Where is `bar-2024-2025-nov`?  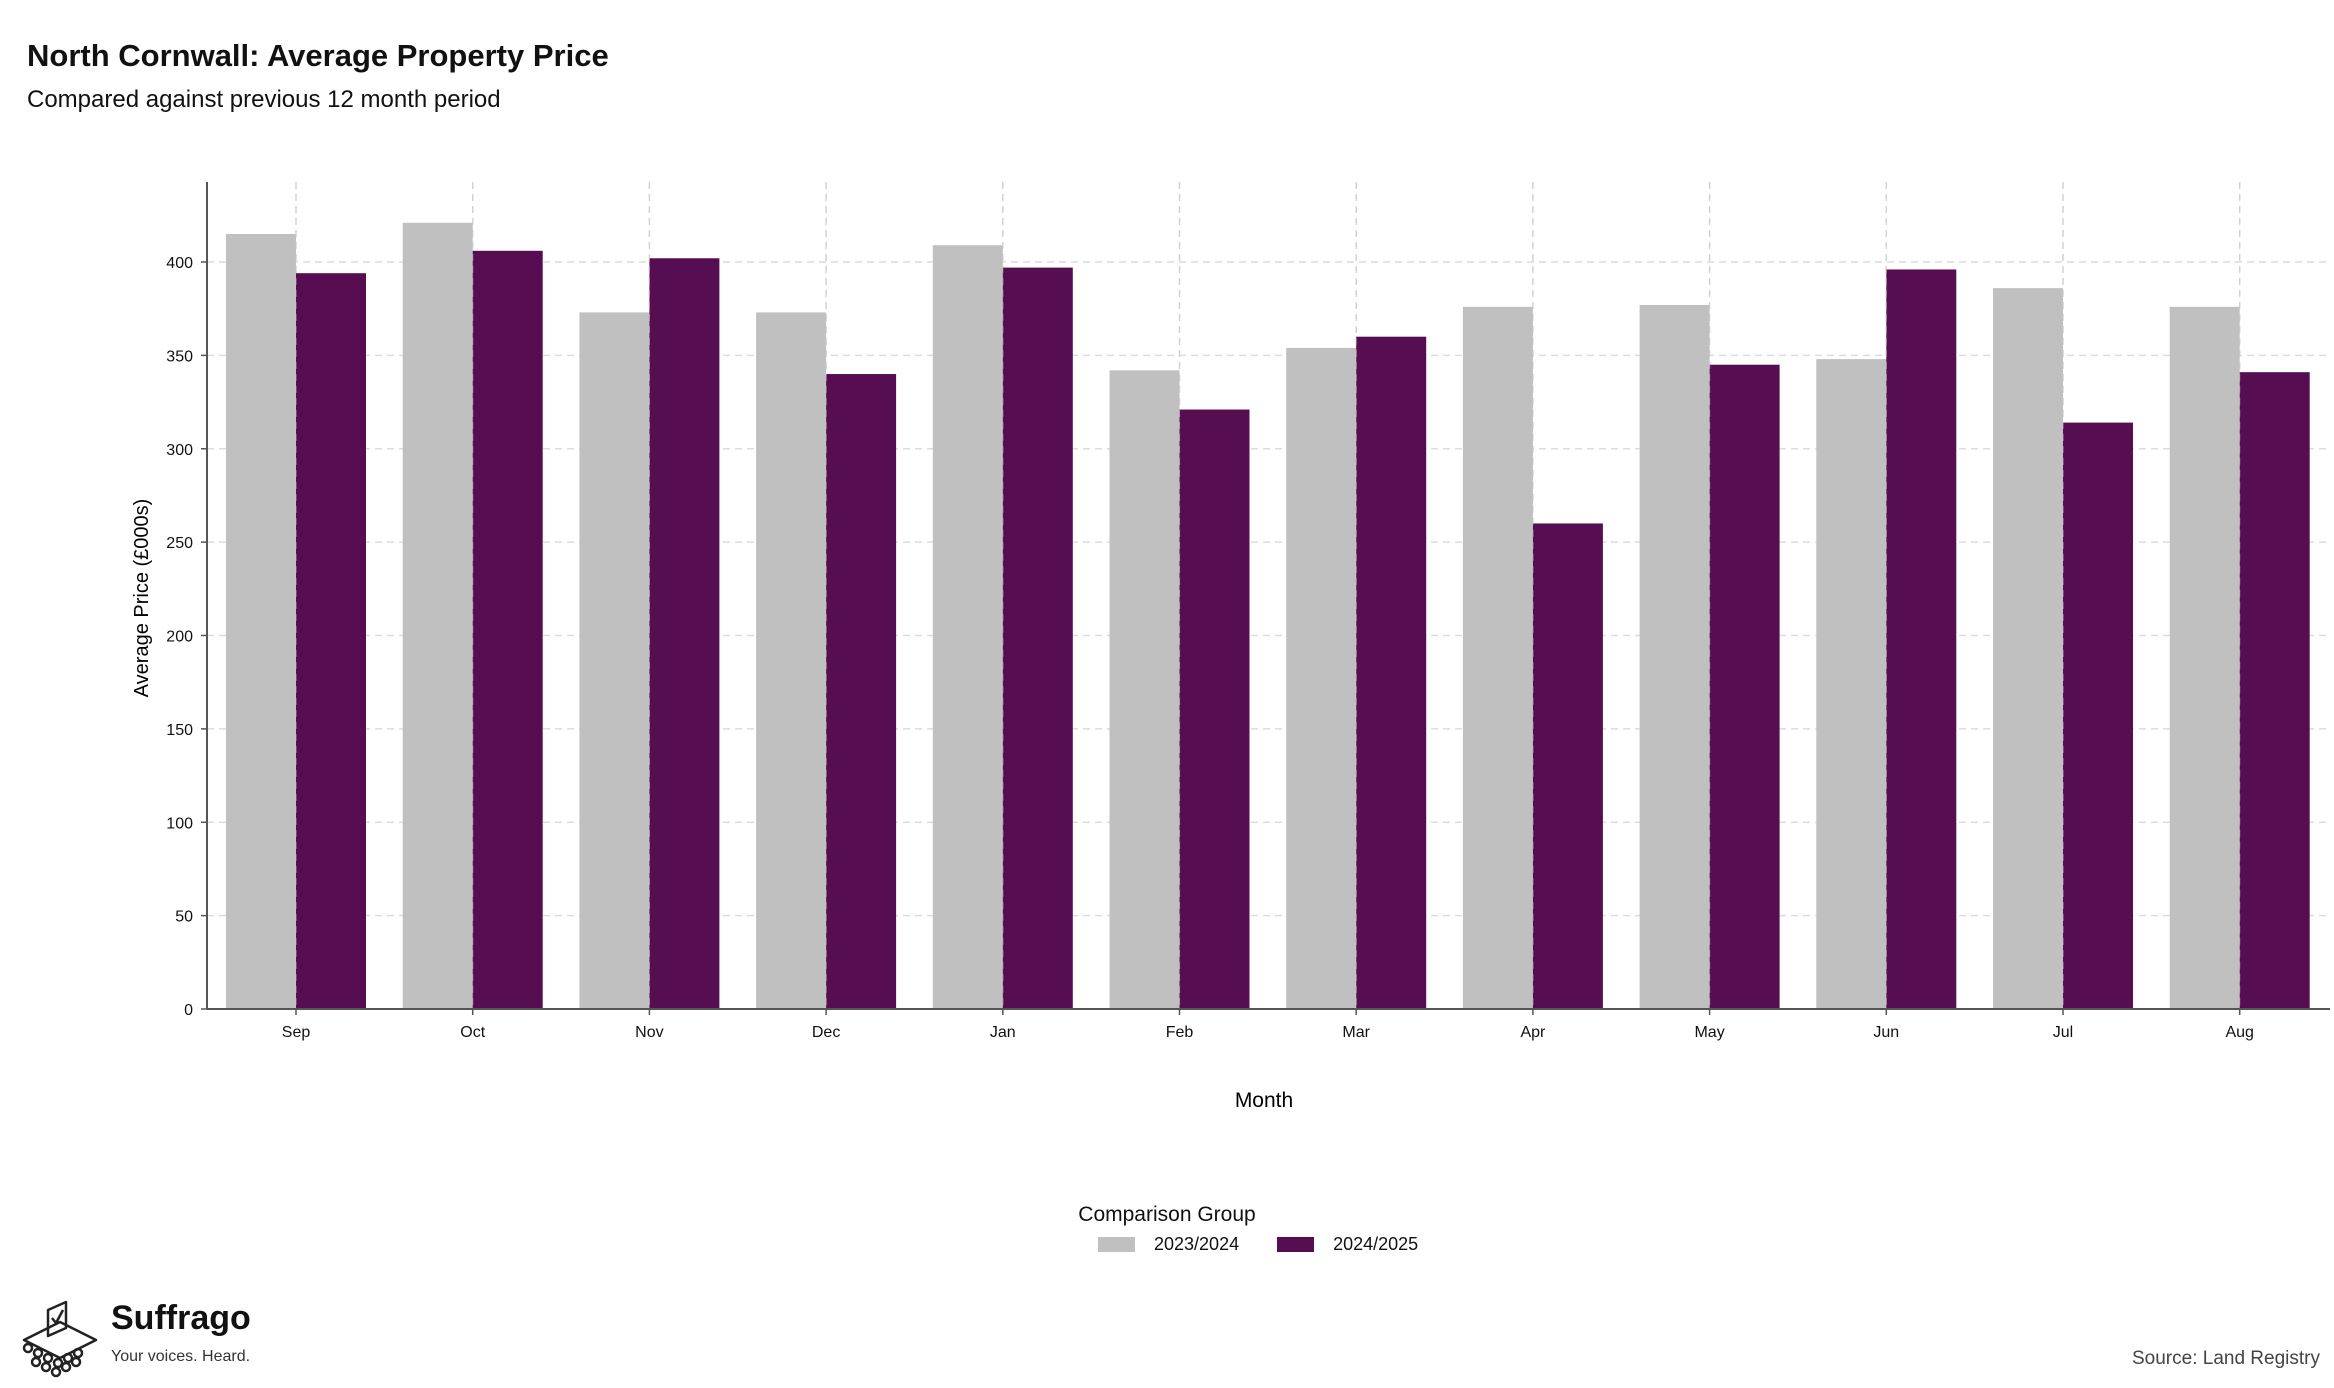
bar-2024-2025-nov is located at coordinates (684, 633).